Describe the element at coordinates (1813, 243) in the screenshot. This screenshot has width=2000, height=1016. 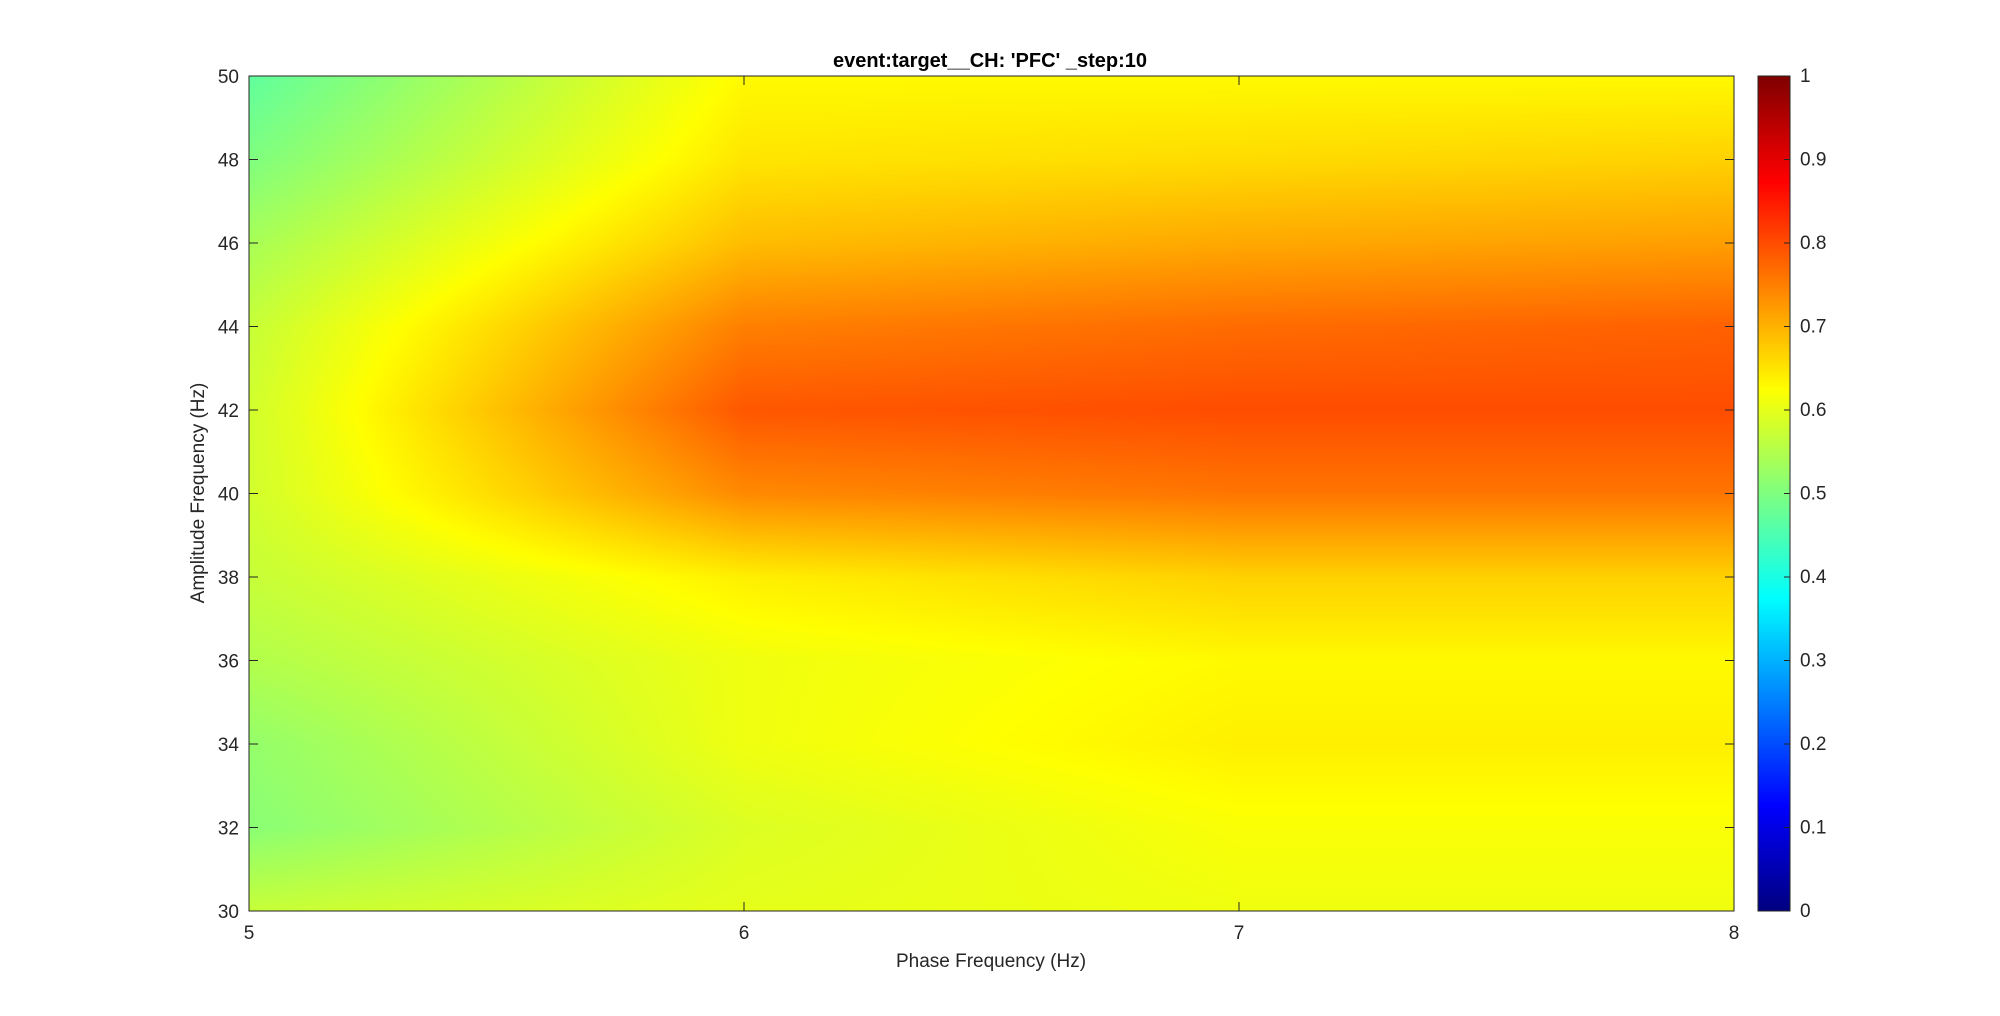
I see `colorbar-tick-label: 0.8` at that location.